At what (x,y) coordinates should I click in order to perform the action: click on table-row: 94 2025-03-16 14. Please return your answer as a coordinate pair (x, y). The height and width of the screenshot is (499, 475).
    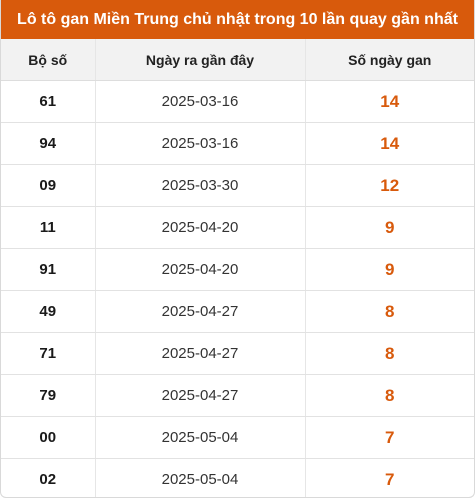
    Looking at the image, I should click on (237, 143).